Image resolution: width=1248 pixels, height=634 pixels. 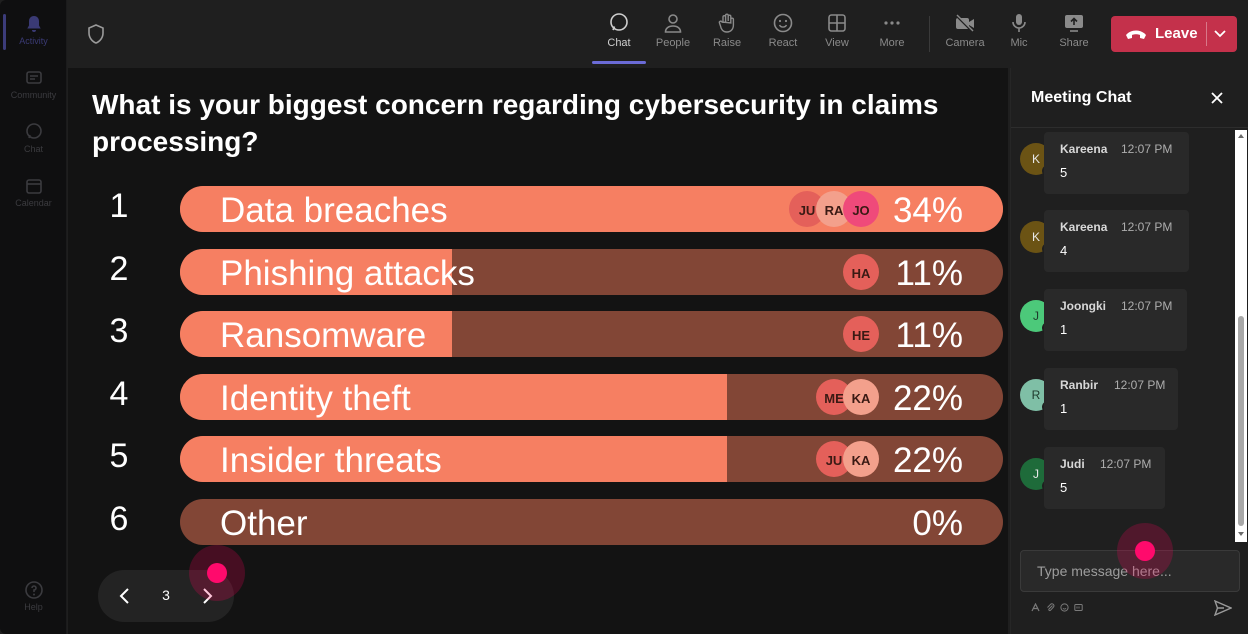 I want to click on people-button: People, so click(x=673, y=35).